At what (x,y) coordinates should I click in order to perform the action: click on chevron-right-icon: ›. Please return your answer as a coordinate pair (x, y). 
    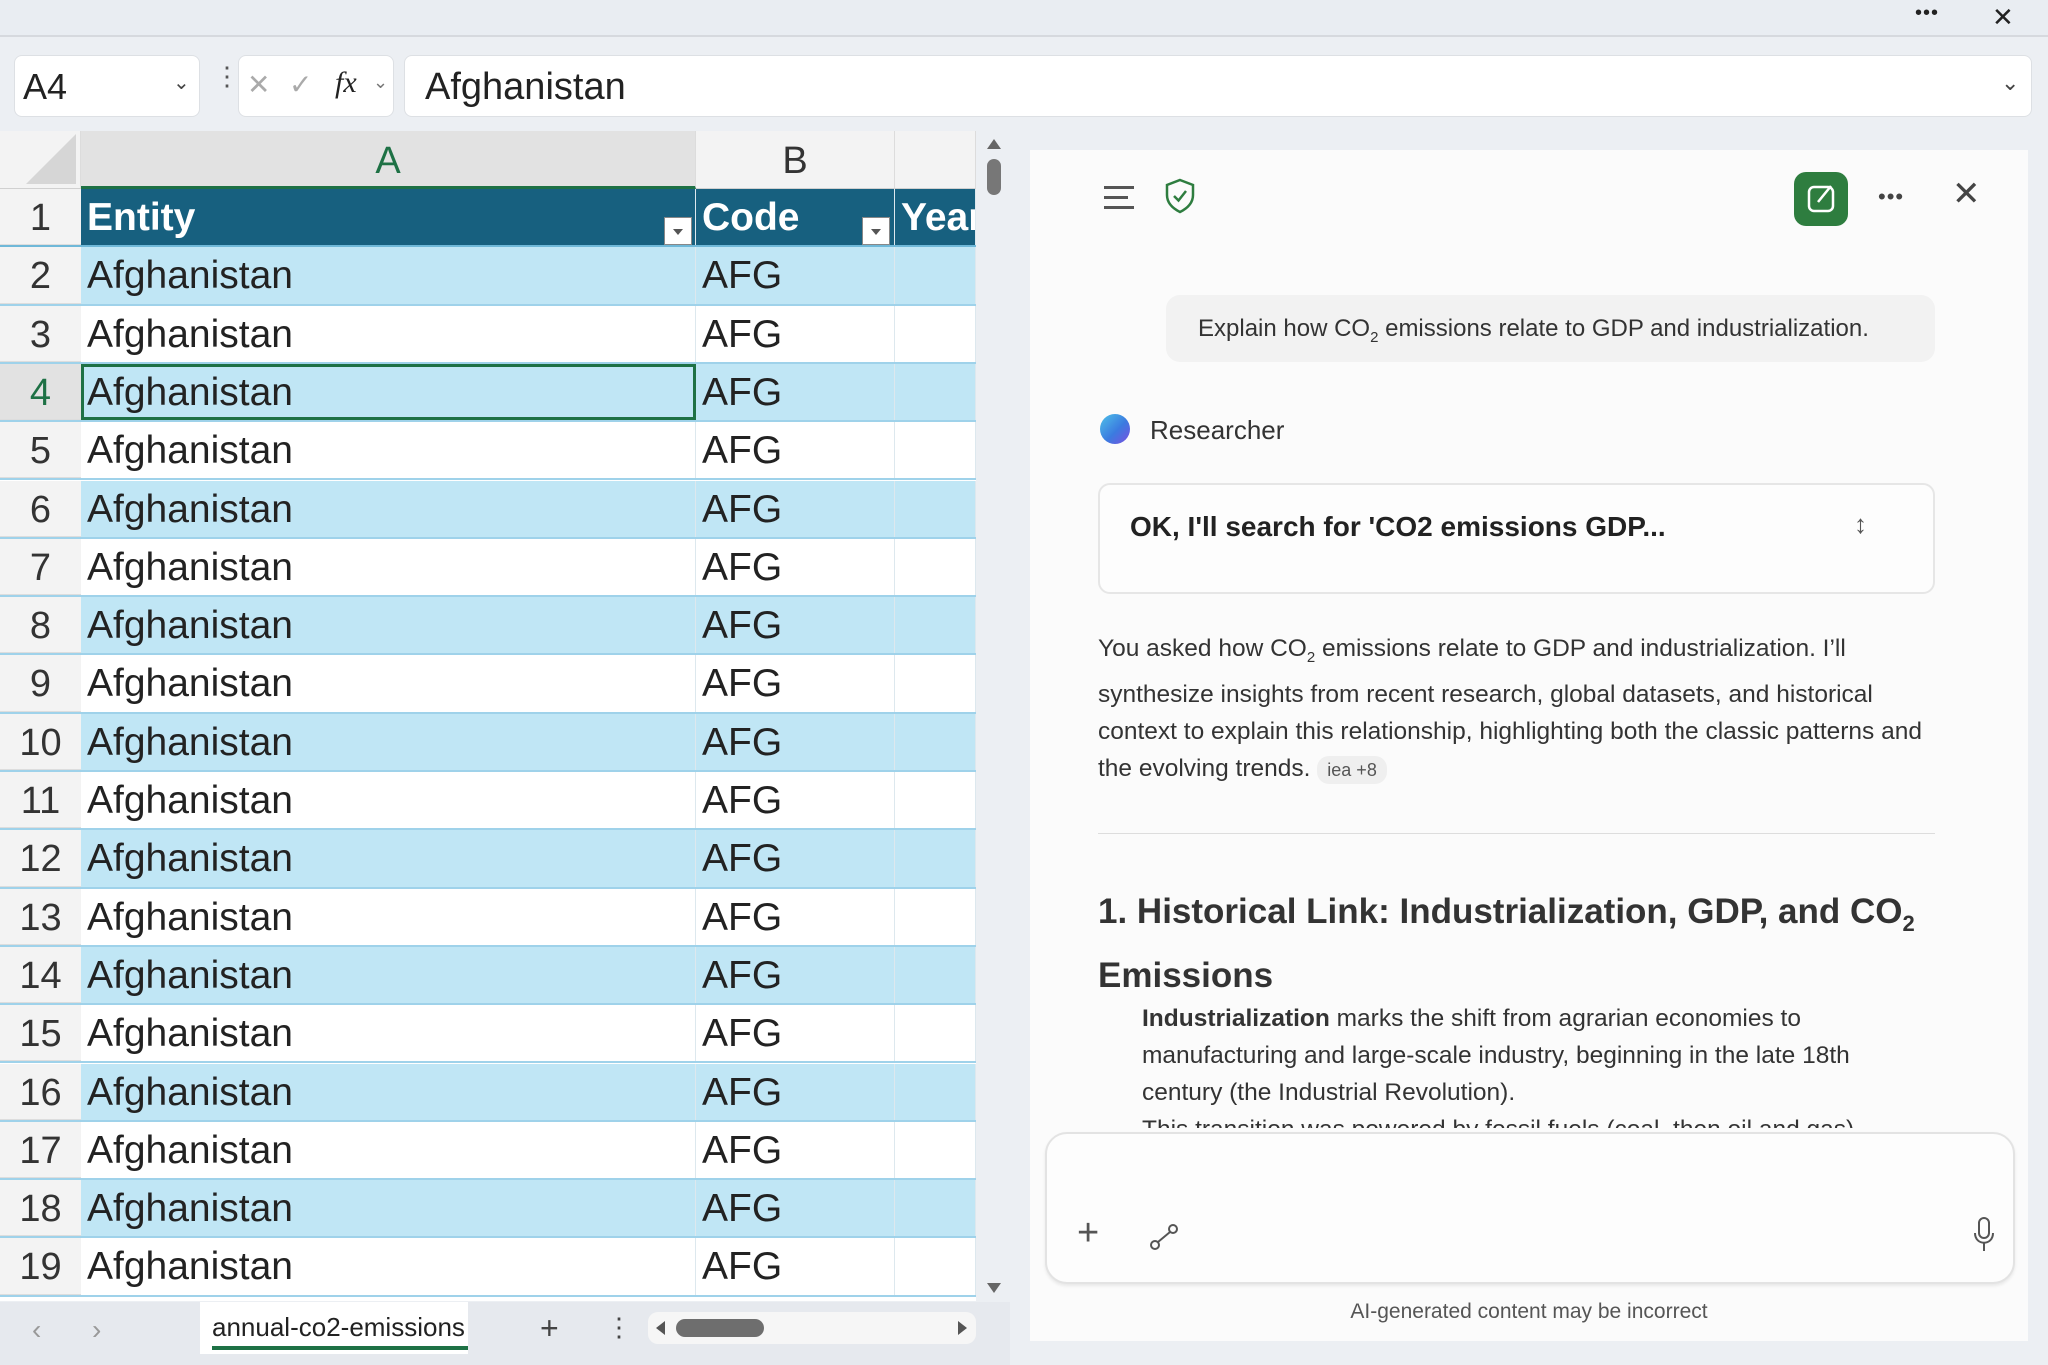
    Looking at the image, I should click on (97, 1329).